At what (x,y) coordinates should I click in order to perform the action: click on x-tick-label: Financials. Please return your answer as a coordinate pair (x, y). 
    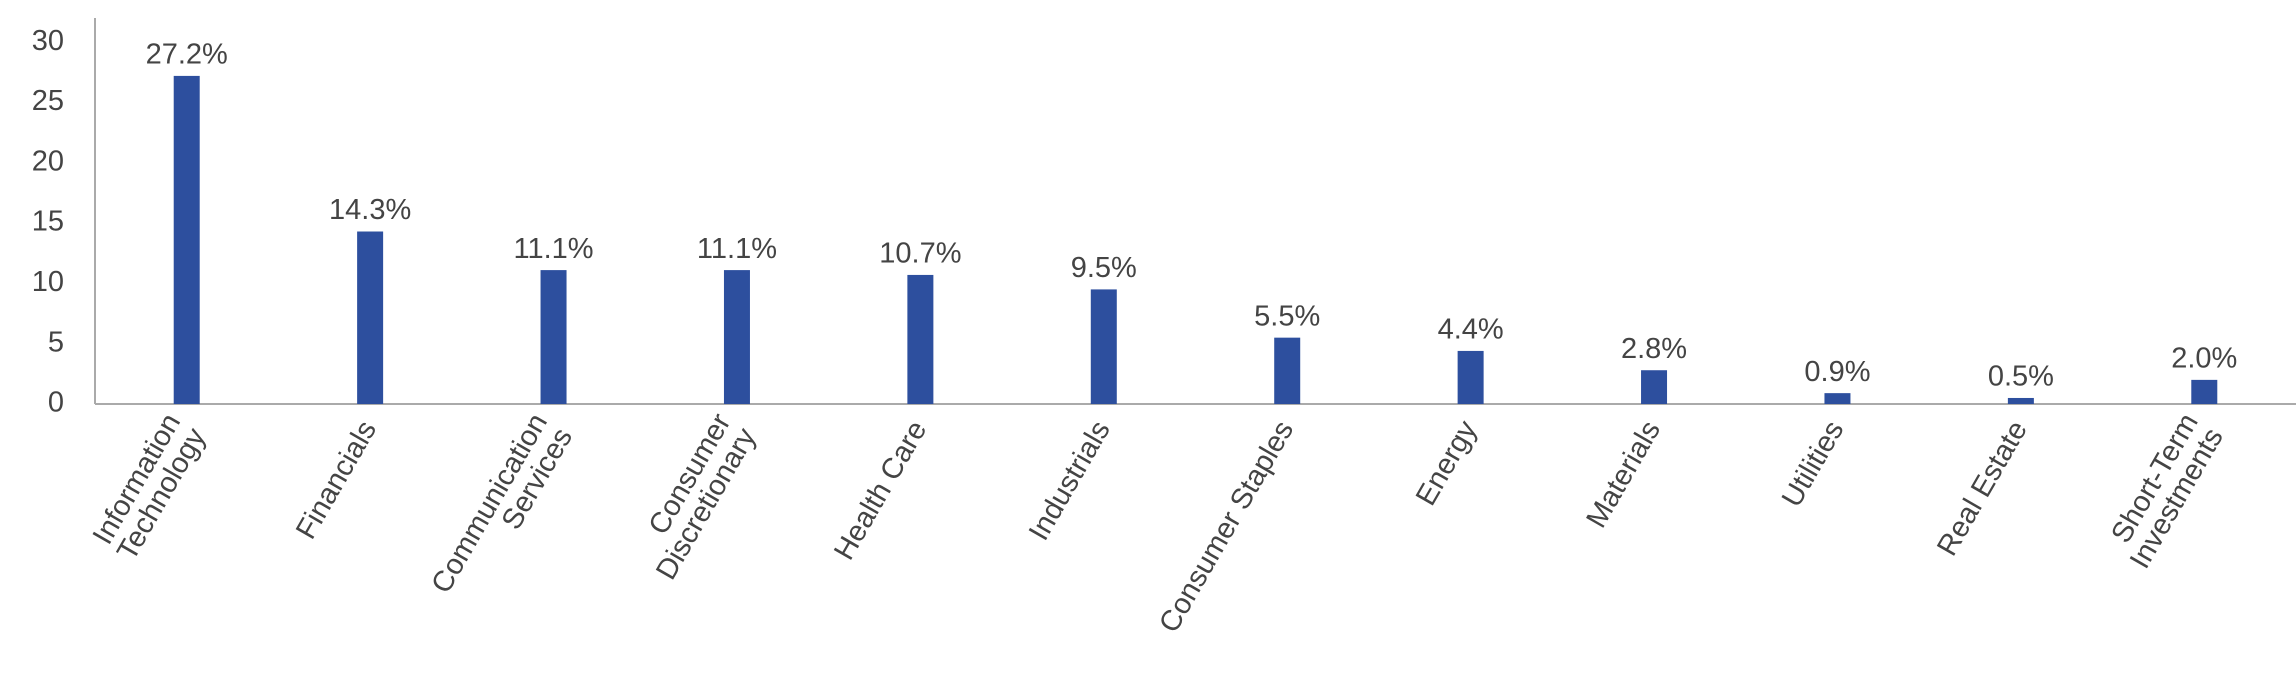
    Looking at the image, I should click on (336, 479).